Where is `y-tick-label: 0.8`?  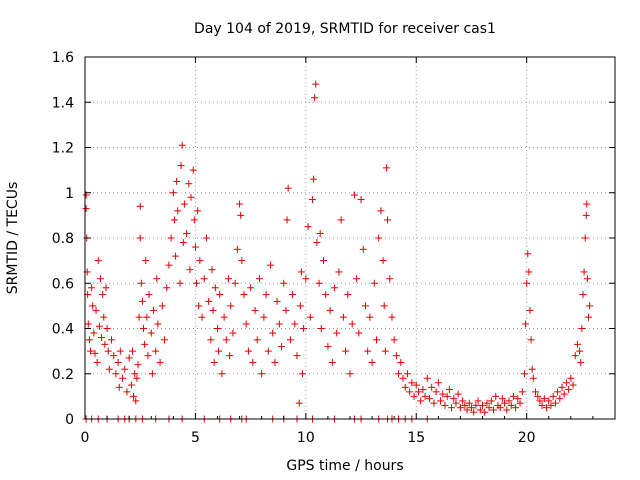 y-tick-label: 0.8 is located at coordinates (63, 239).